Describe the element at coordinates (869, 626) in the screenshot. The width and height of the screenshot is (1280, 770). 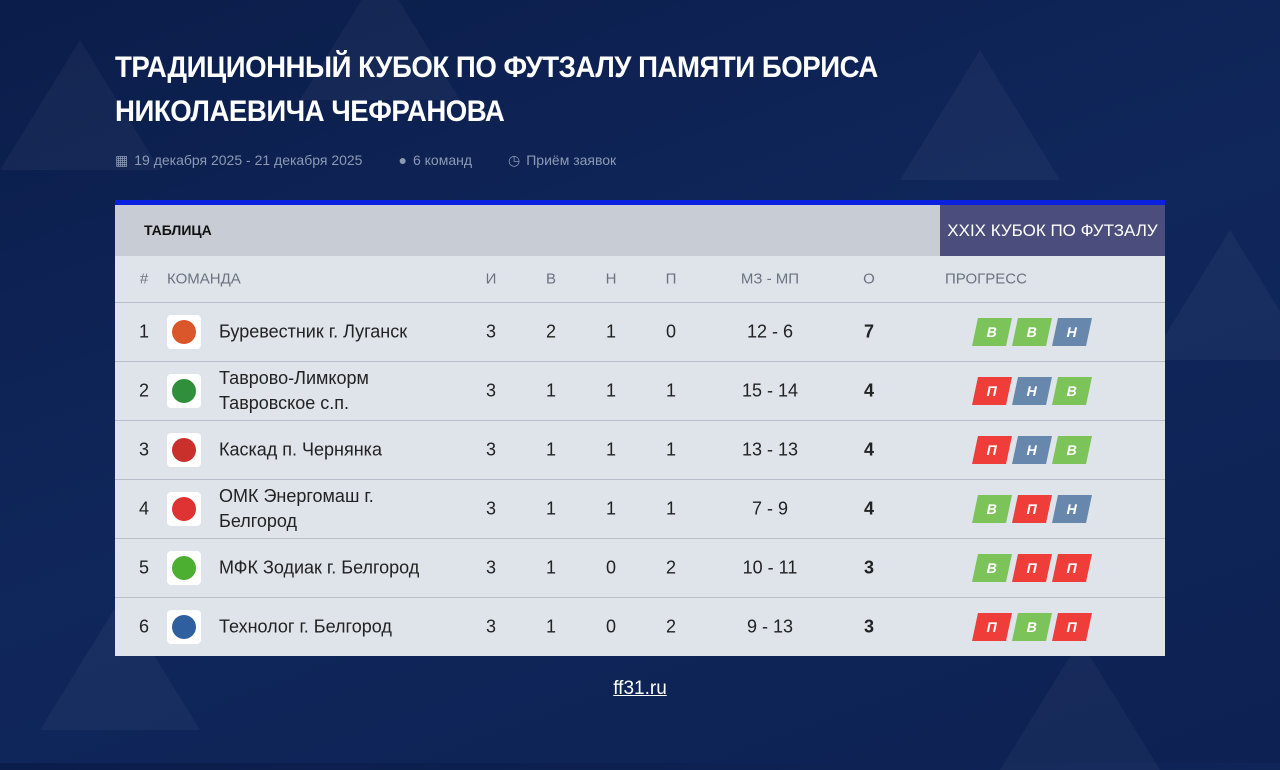
I see `points: 3` at that location.